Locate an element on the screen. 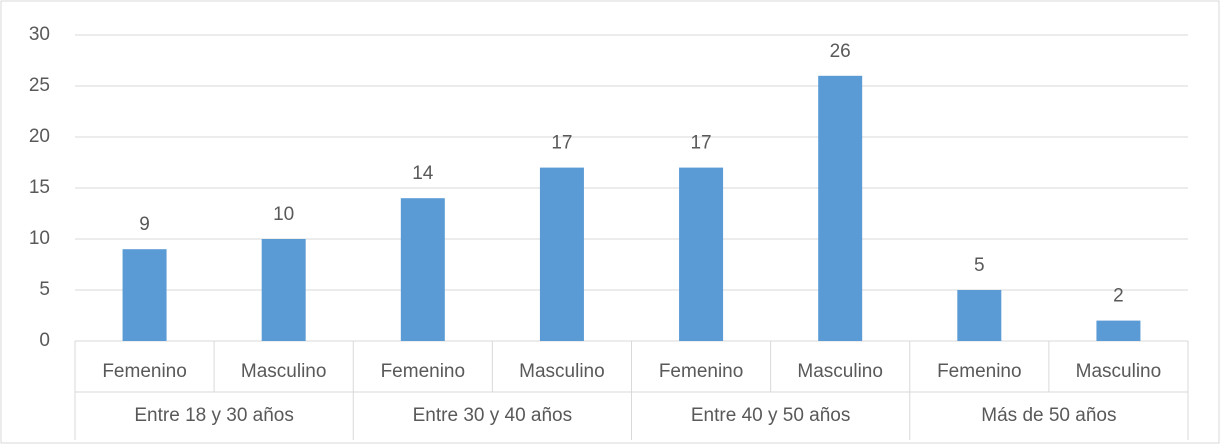  data-label: 26 is located at coordinates (840, 51).